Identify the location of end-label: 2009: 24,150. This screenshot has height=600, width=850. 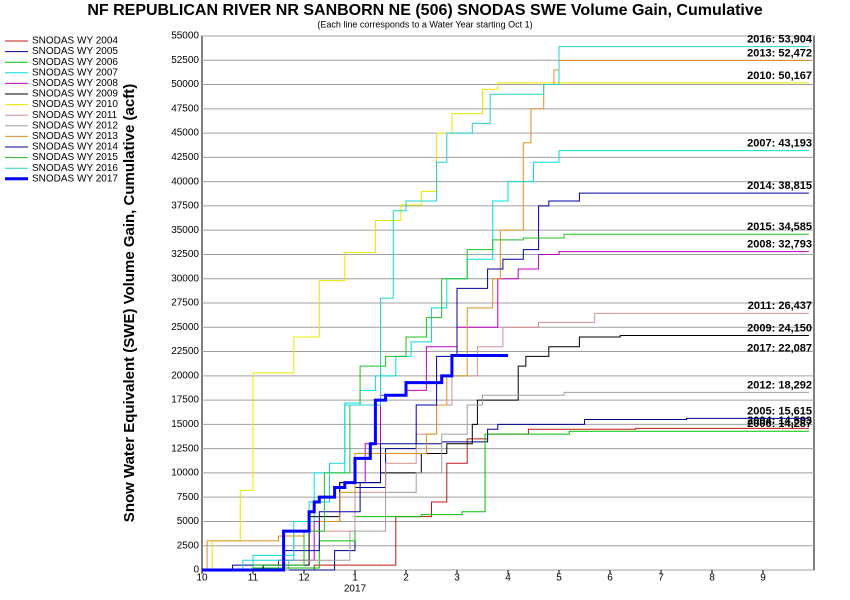
(779, 328).